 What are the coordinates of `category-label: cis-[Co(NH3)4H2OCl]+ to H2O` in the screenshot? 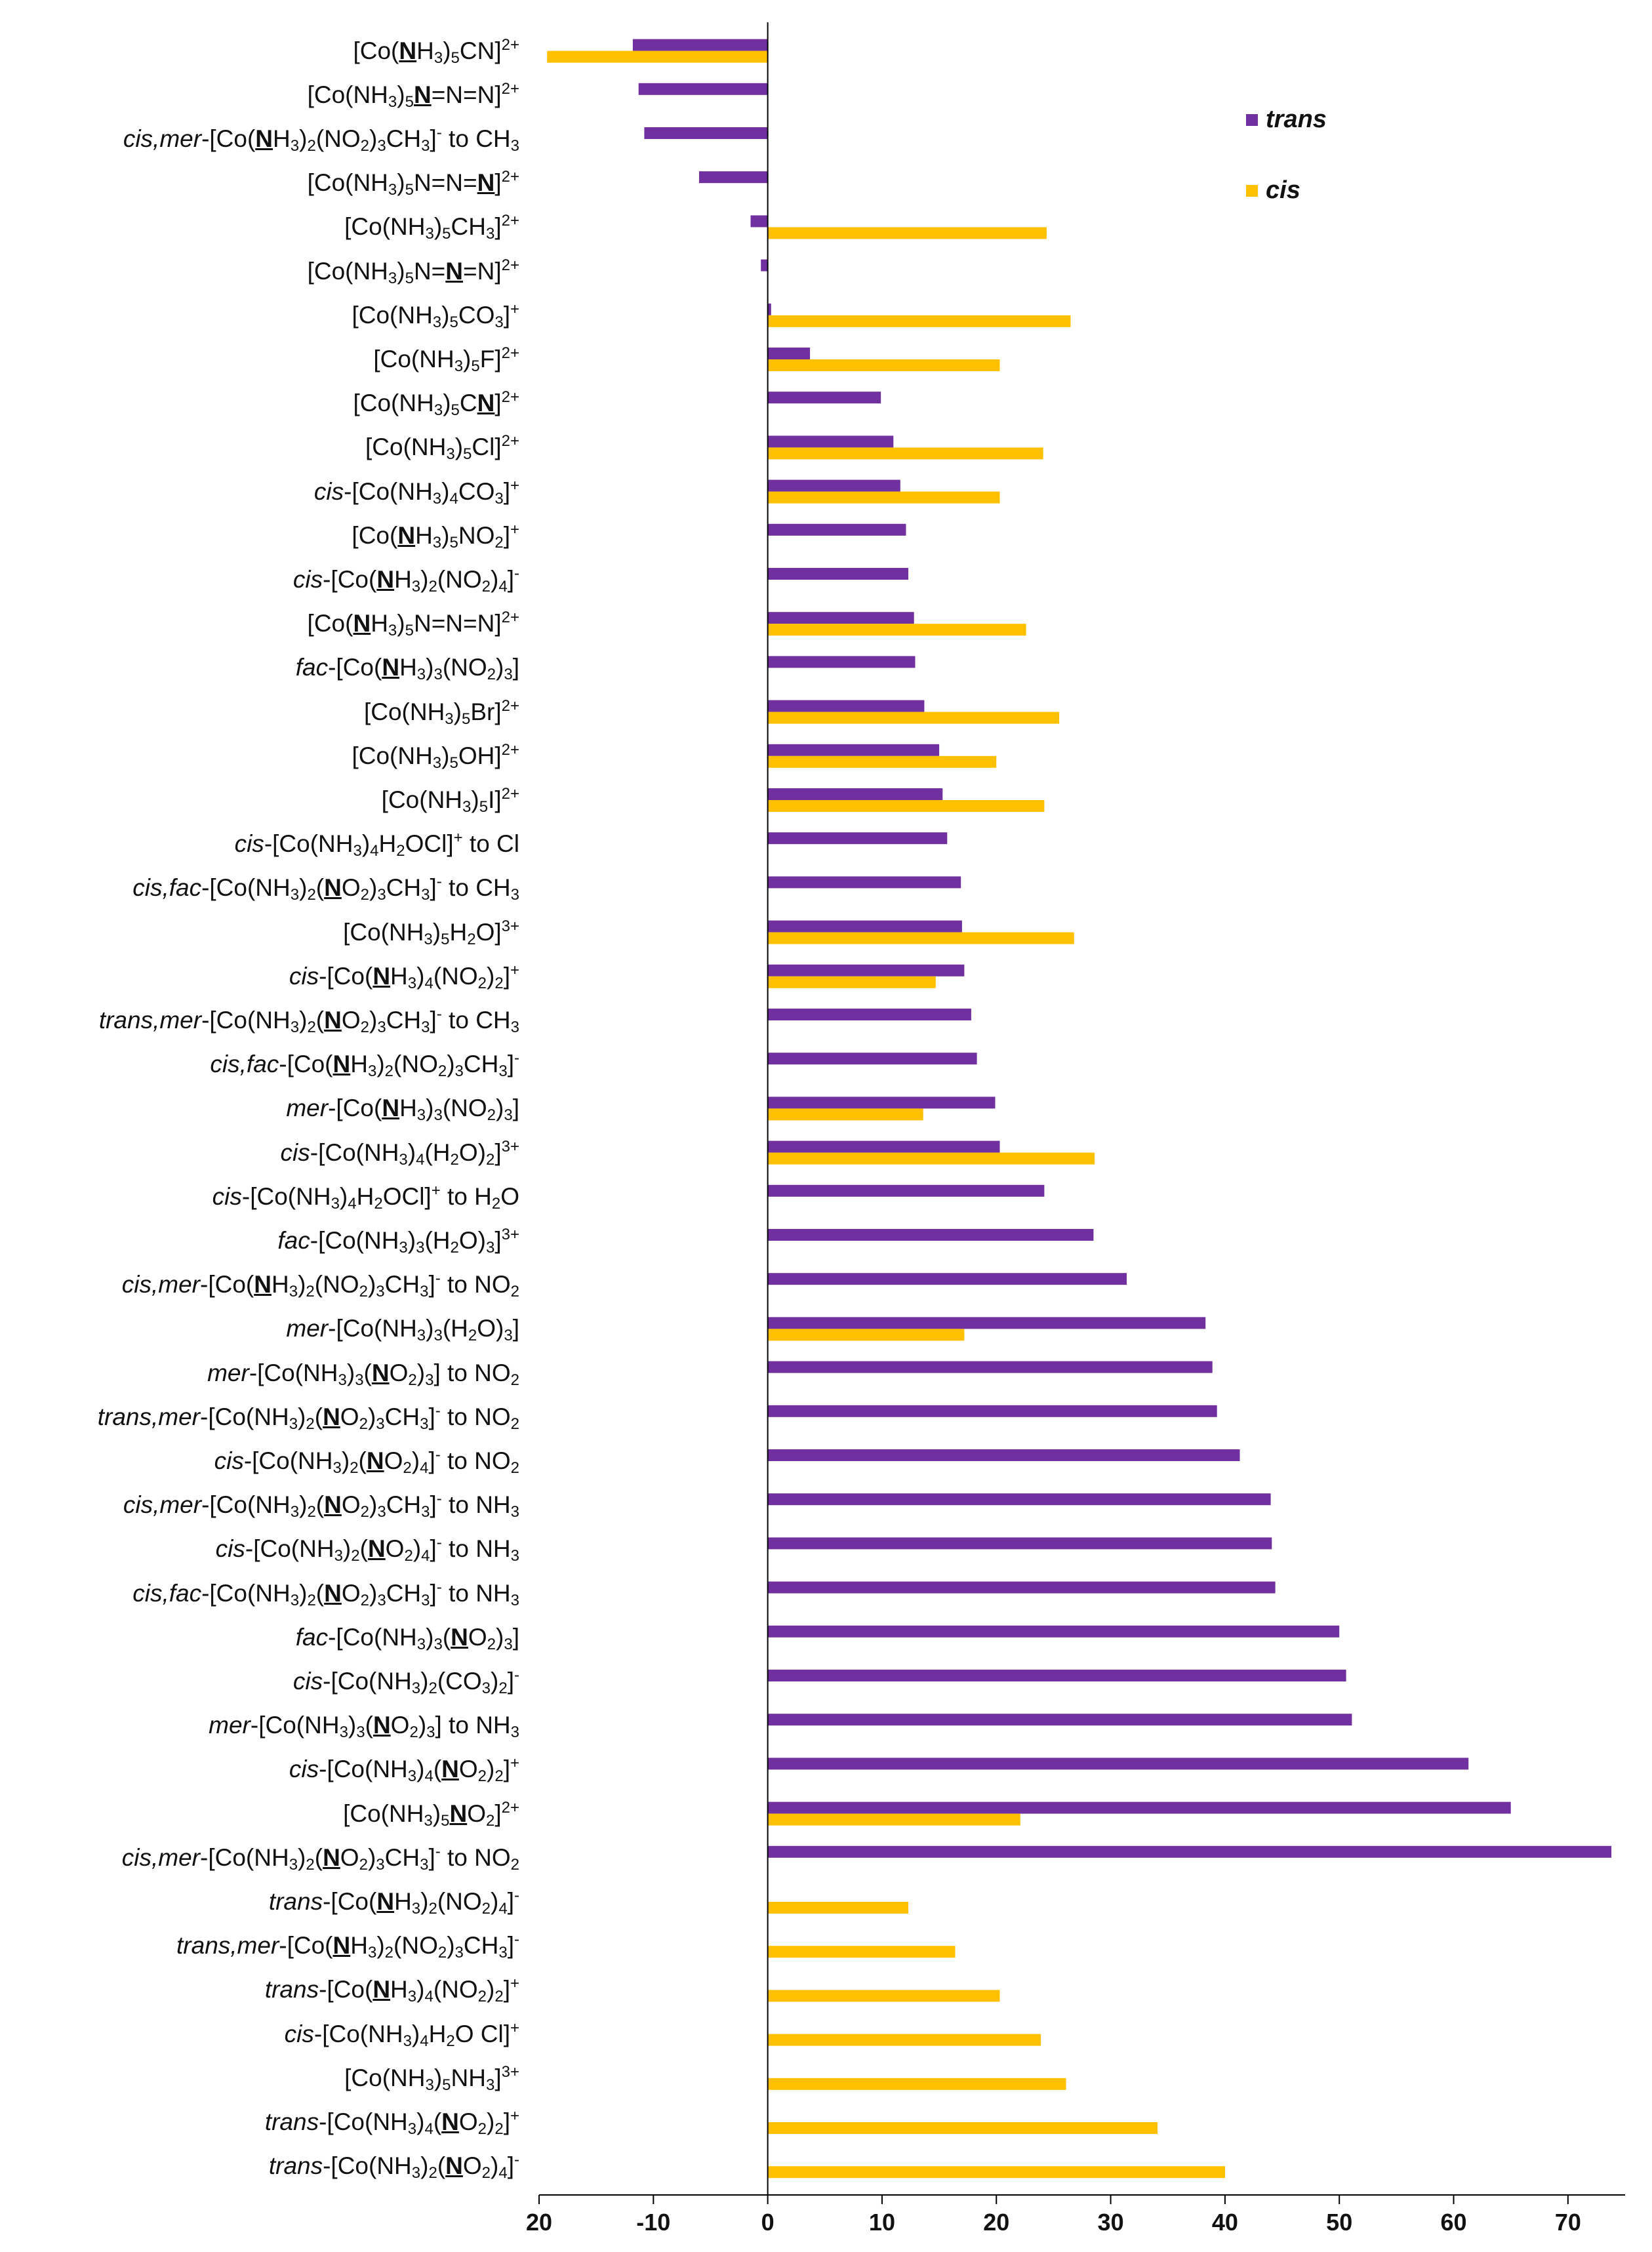 It's located at (366, 1197).